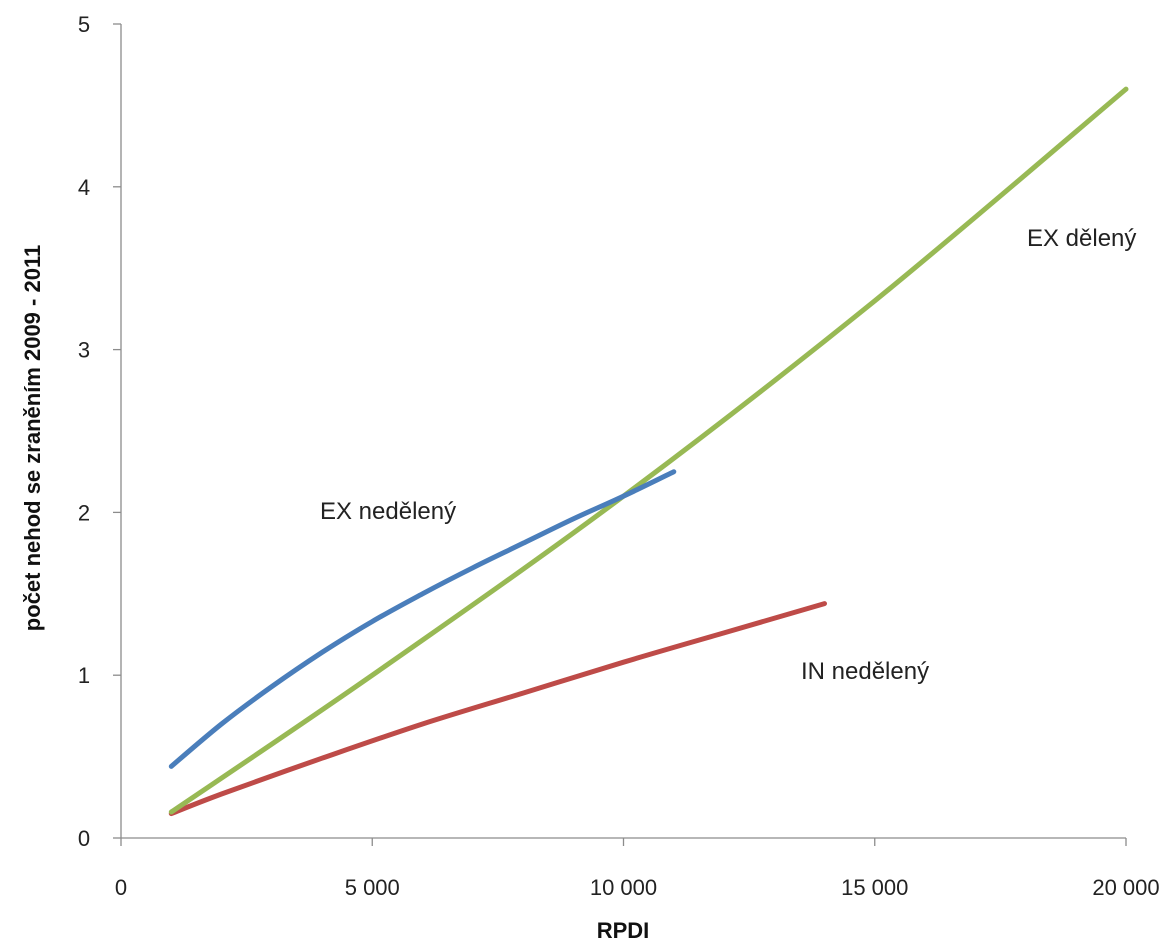 This screenshot has height=948, width=1174. I want to click on x-tick-label: 20 000, so click(1125, 887).